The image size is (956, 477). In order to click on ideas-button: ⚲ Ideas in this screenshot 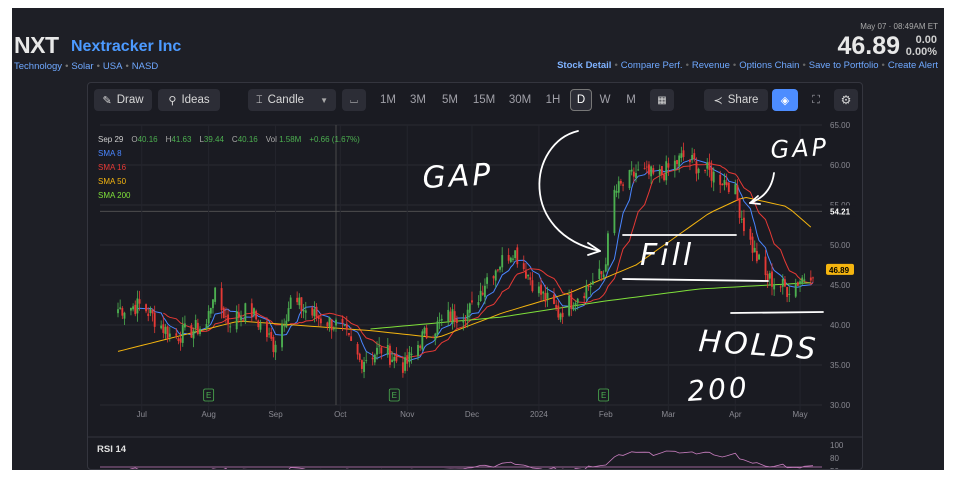, I will do `click(189, 100)`.